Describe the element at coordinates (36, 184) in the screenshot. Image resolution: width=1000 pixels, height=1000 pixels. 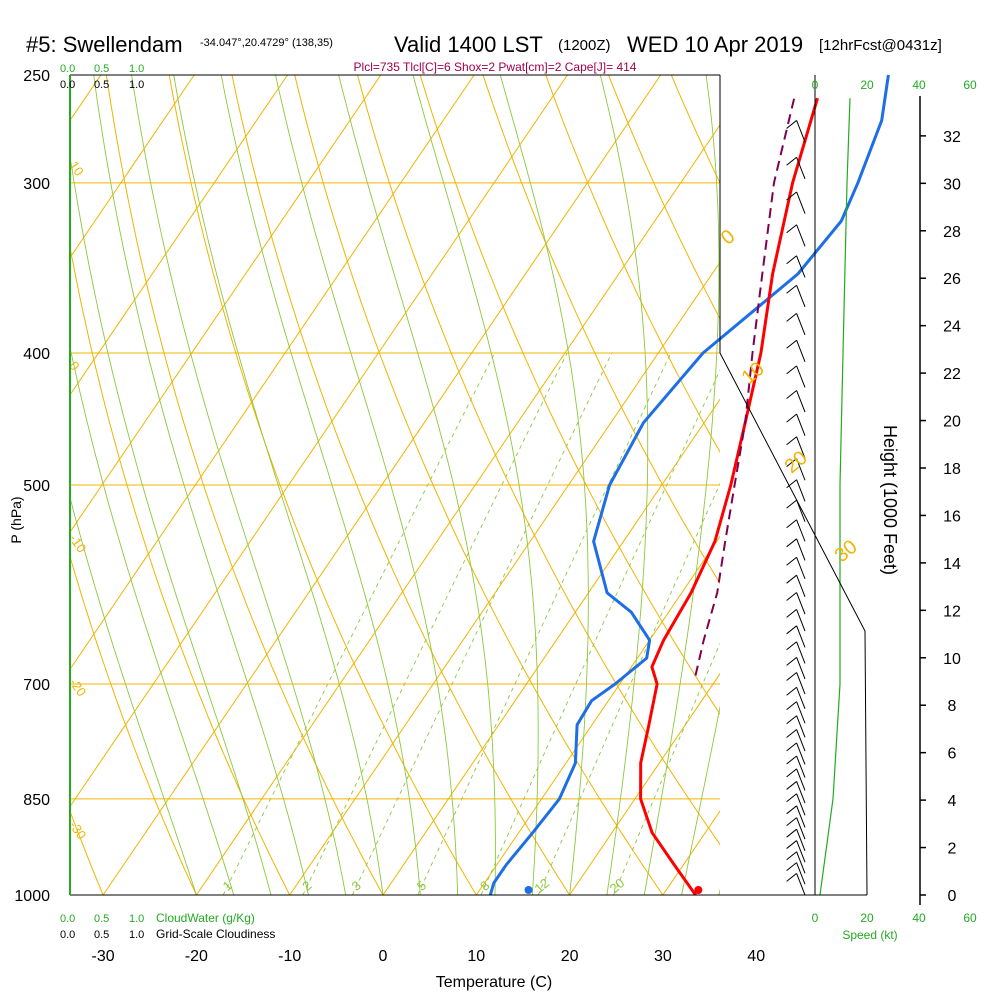
I see `pressure-tick-label: 300` at that location.